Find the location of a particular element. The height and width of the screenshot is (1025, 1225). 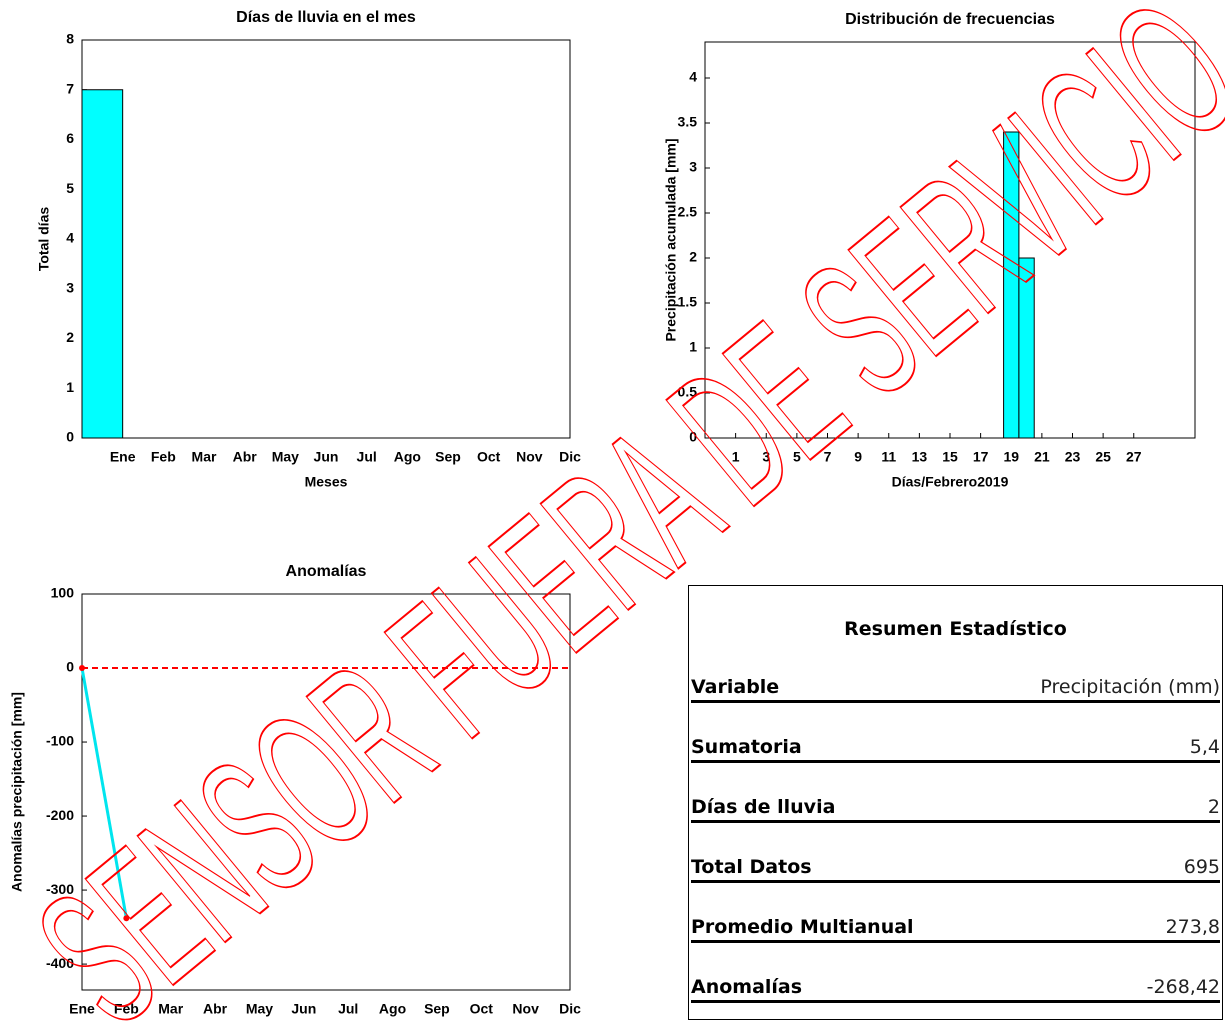

y-tick-label: 6 is located at coordinates (70, 138).